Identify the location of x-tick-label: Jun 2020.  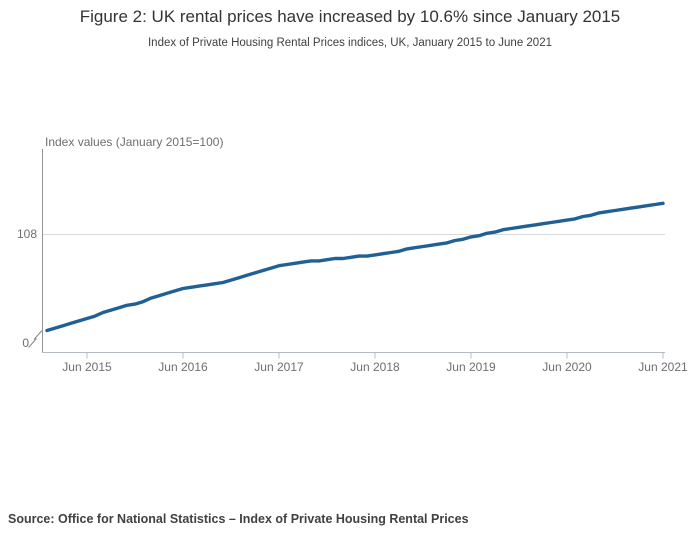
(567, 367).